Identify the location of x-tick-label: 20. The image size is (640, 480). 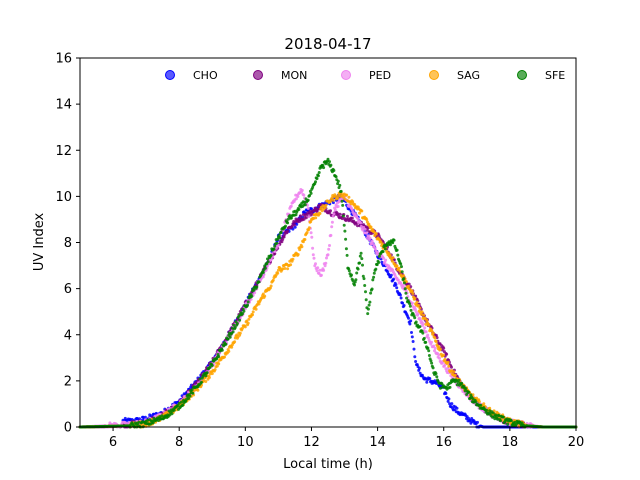
(576, 442).